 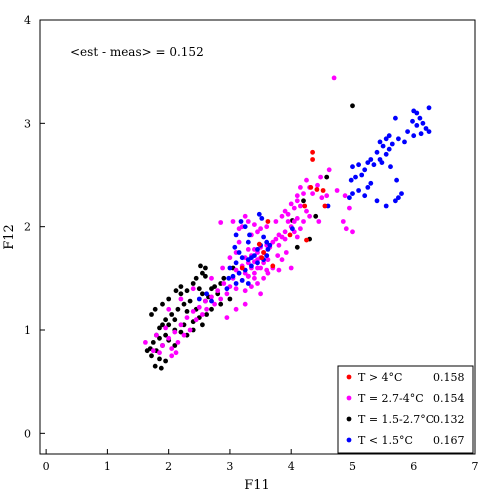 I want to click on legend-value: 0.132, so click(x=449, y=419).